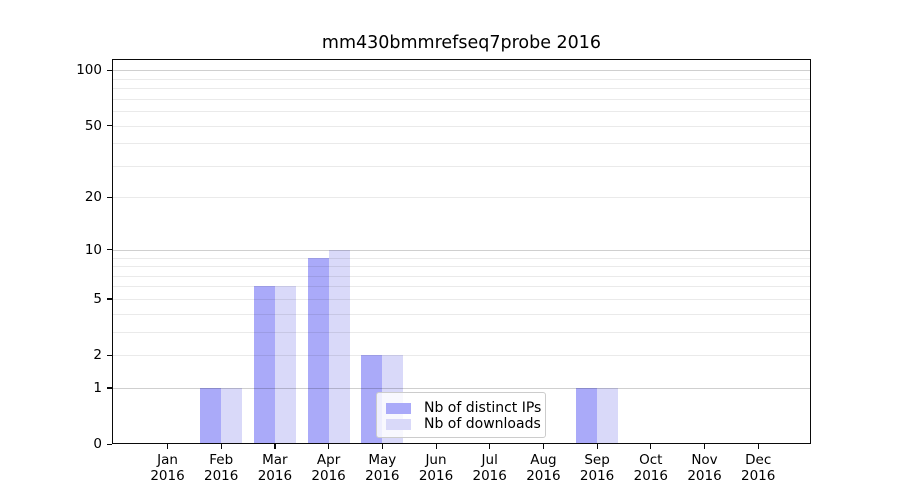 Image resolution: width=900 pixels, height=500 pixels. What do you see at coordinates (483, 408) in the screenshot?
I see `legend-label-distinct-ips: Nb of distinct IPs` at bounding box center [483, 408].